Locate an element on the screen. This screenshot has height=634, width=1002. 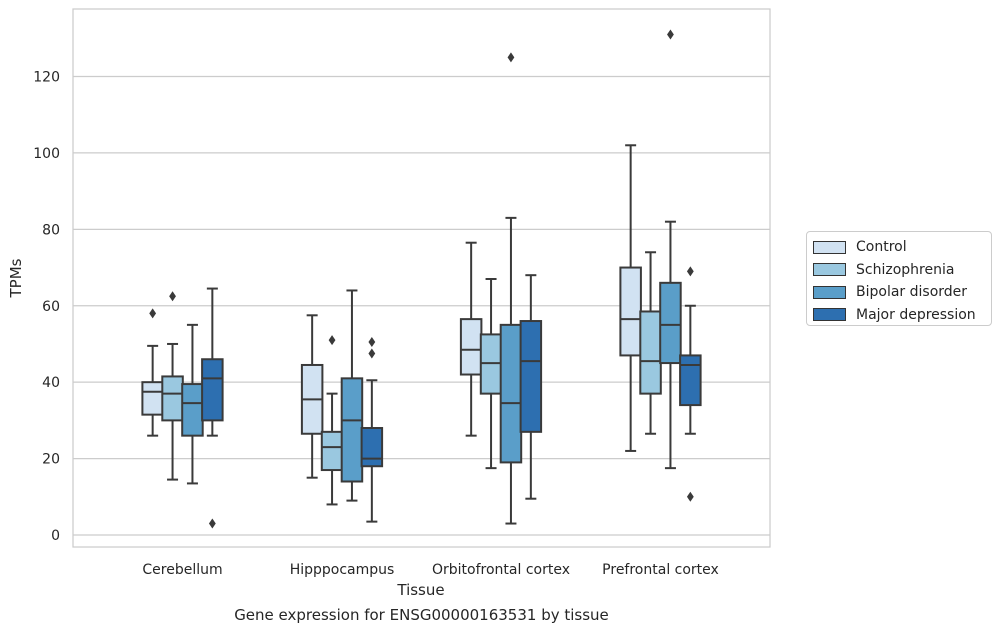
box-orbitofrontal-cortex-major-depression is located at coordinates (531, 387).